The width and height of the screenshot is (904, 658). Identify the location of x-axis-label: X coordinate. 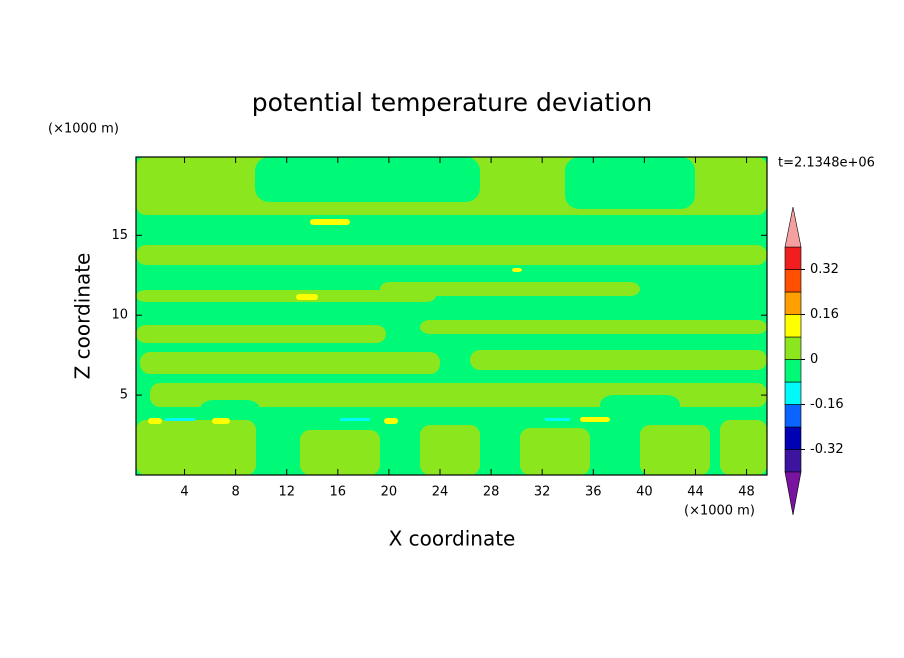
(452, 539).